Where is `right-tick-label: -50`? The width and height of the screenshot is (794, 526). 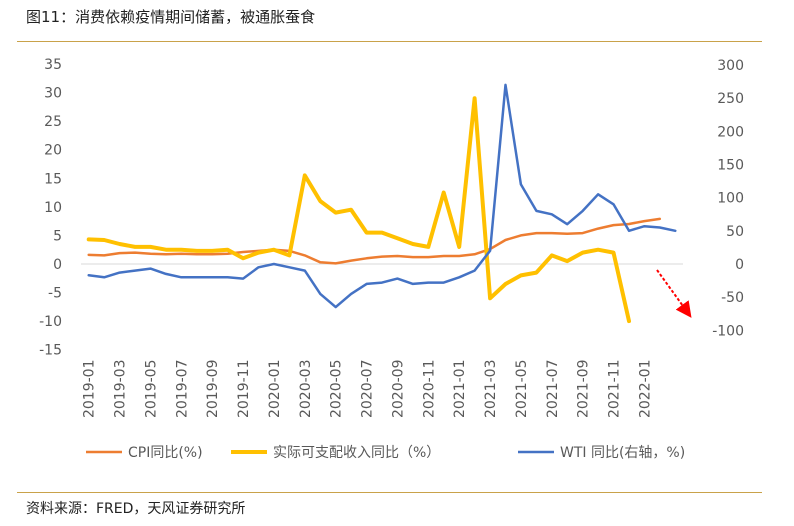 right-tick-label: -50 is located at coordinates (732, 298).